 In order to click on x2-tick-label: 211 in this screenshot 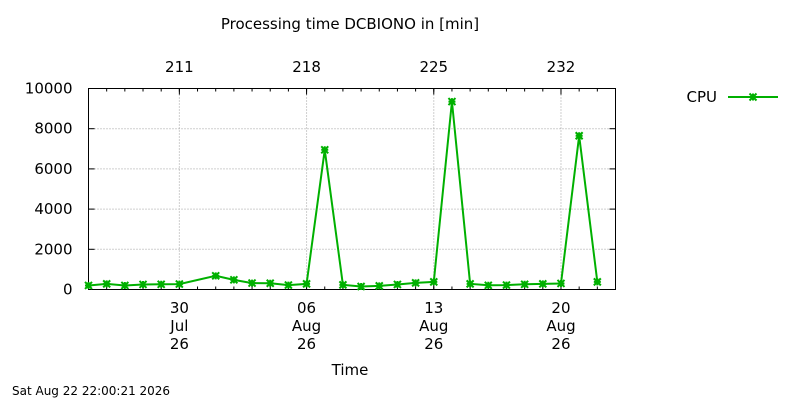, I will do `click(179, 67)`.